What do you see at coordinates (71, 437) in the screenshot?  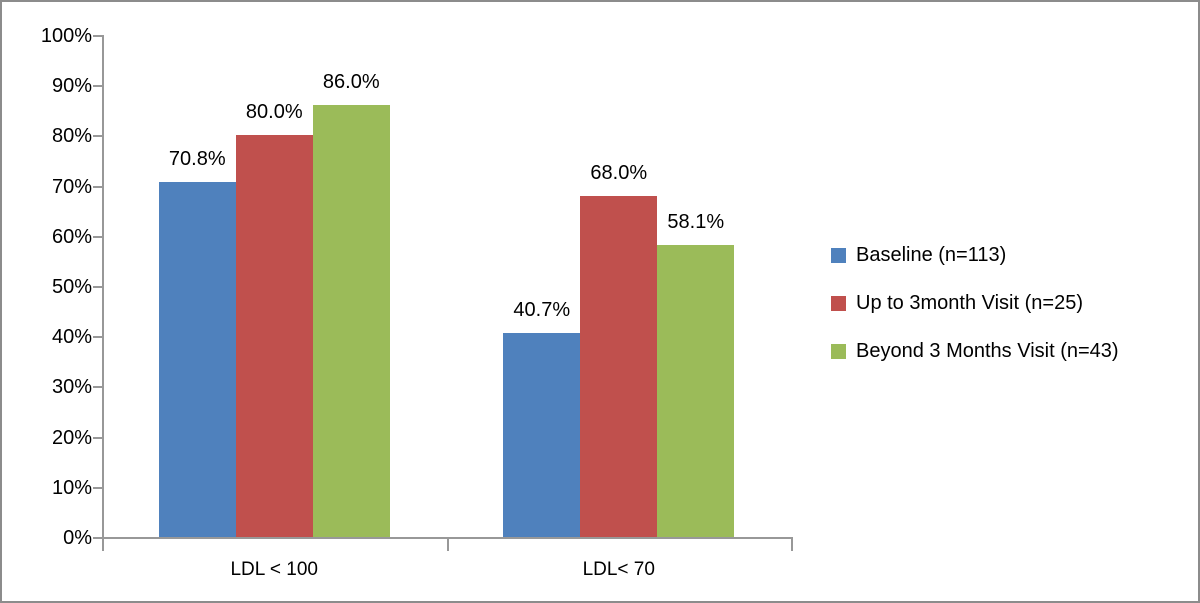 I see `y-axis-tick-label: 20%` at bounding box center [71, 437].